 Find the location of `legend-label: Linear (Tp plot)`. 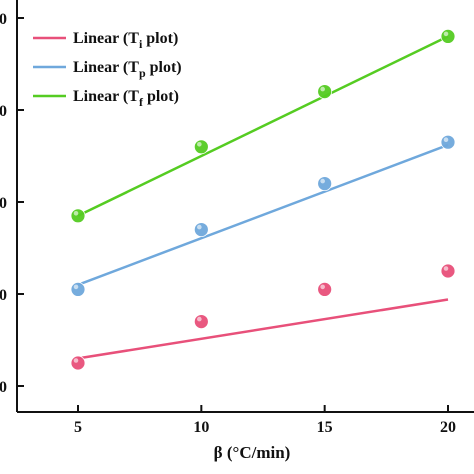

legend-label: Linear (Tp plot) is located at coordinates (127, 69).